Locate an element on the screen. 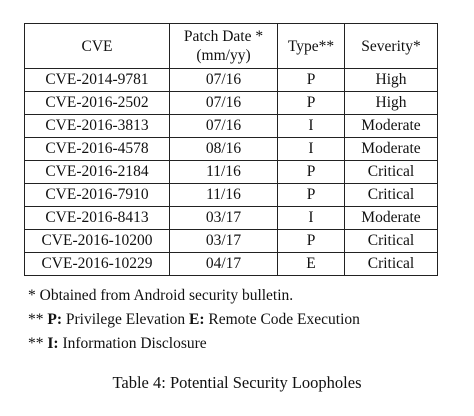  table-row: CVE-2016-10229 04/17 E Critical is located at coordinates (231, 264).